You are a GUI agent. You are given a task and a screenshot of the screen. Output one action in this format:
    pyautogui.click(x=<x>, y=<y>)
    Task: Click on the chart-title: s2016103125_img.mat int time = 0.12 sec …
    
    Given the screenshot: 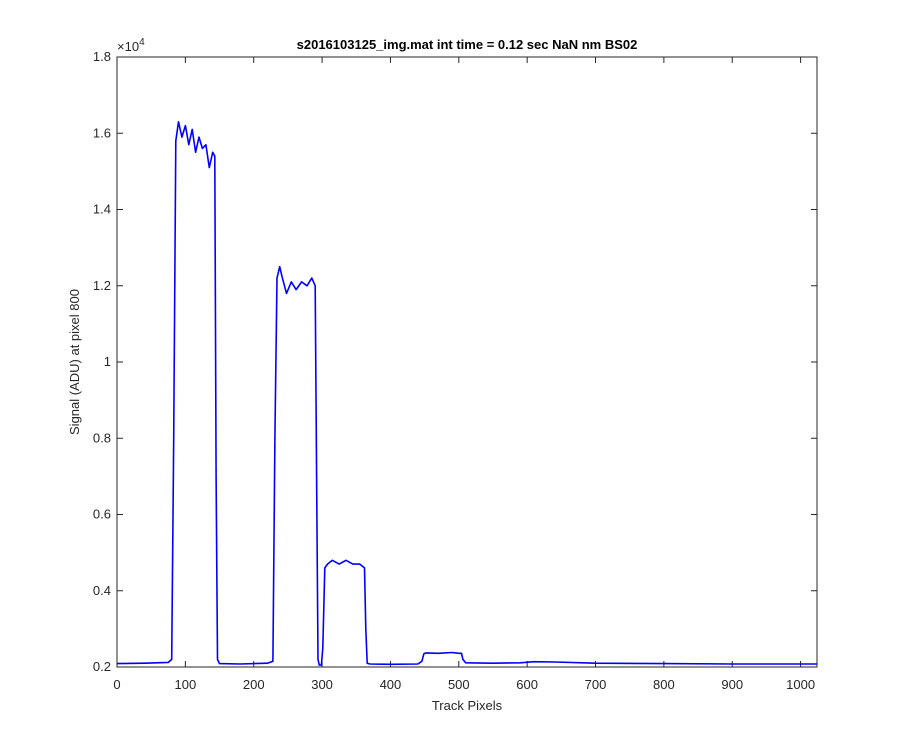 What is the action you would take?
    pyautogui.click(x=467, y=44)
    